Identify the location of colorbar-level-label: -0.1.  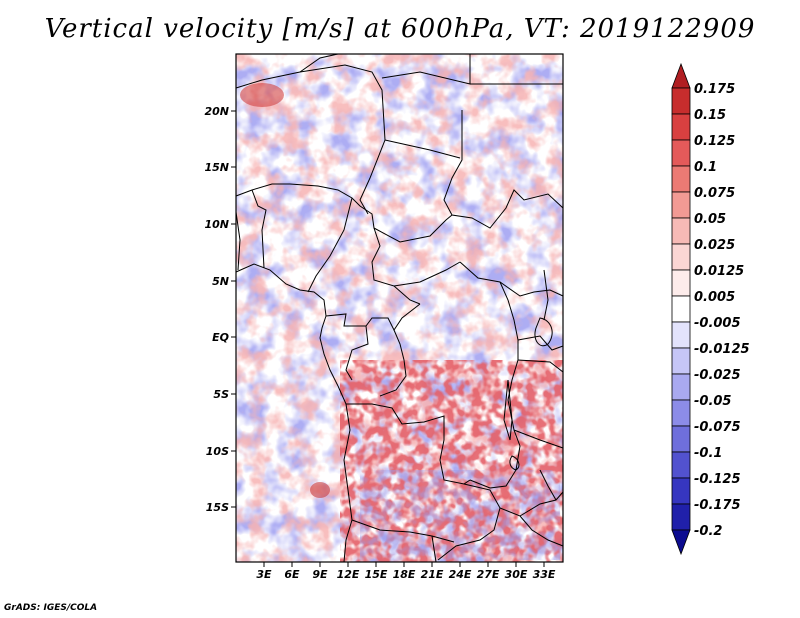
(708, 453).